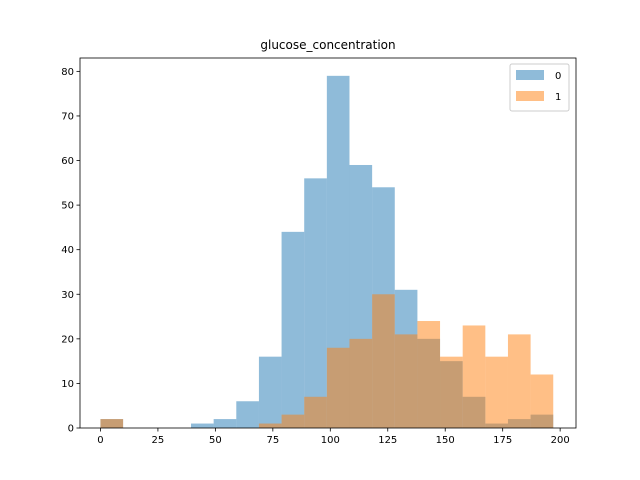 This screenshot has height=480, width=640. What do you see at coordinates (67, 295) in the screenshot?
I see `y-tick-label: 30` at bounding box center [67, 295].